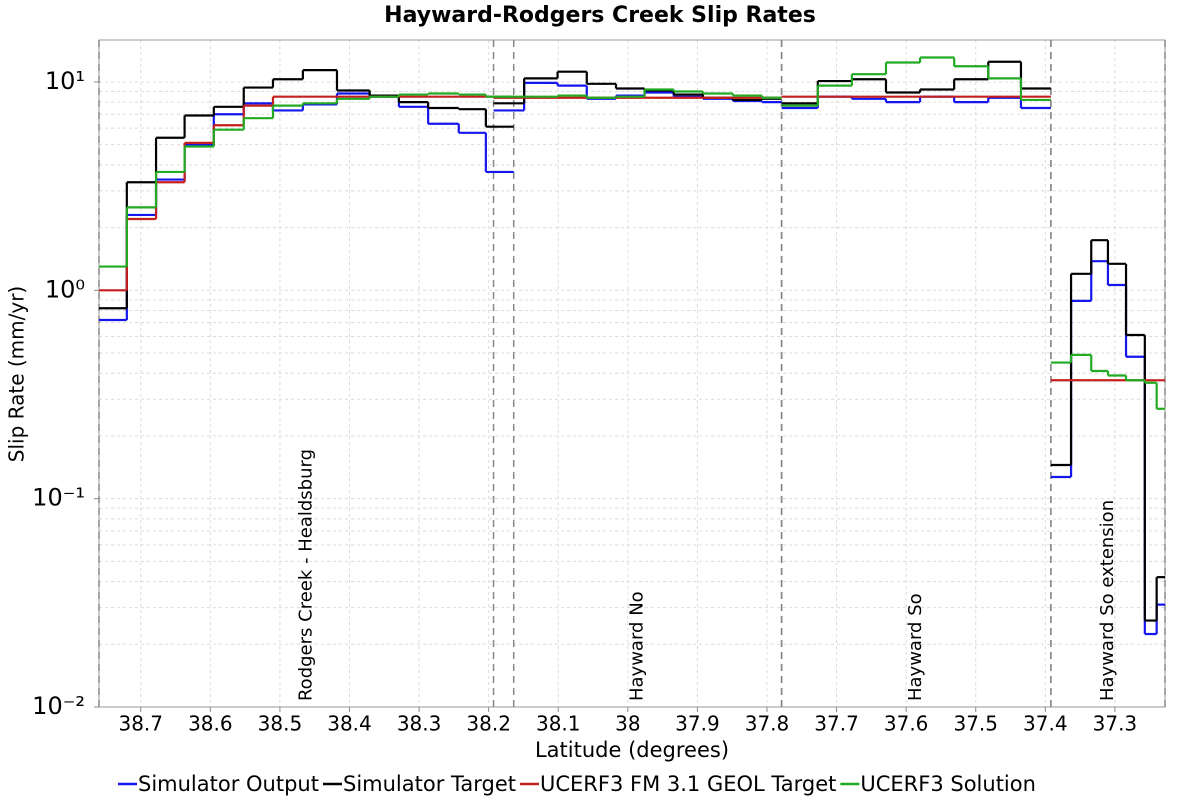 The image size is (1200, 800). What do you see at coordinates (17, 374) in the screenshot?
I see `y-axis-label: Slip Rate (mm/yr)` at bounding box center [17, 374].